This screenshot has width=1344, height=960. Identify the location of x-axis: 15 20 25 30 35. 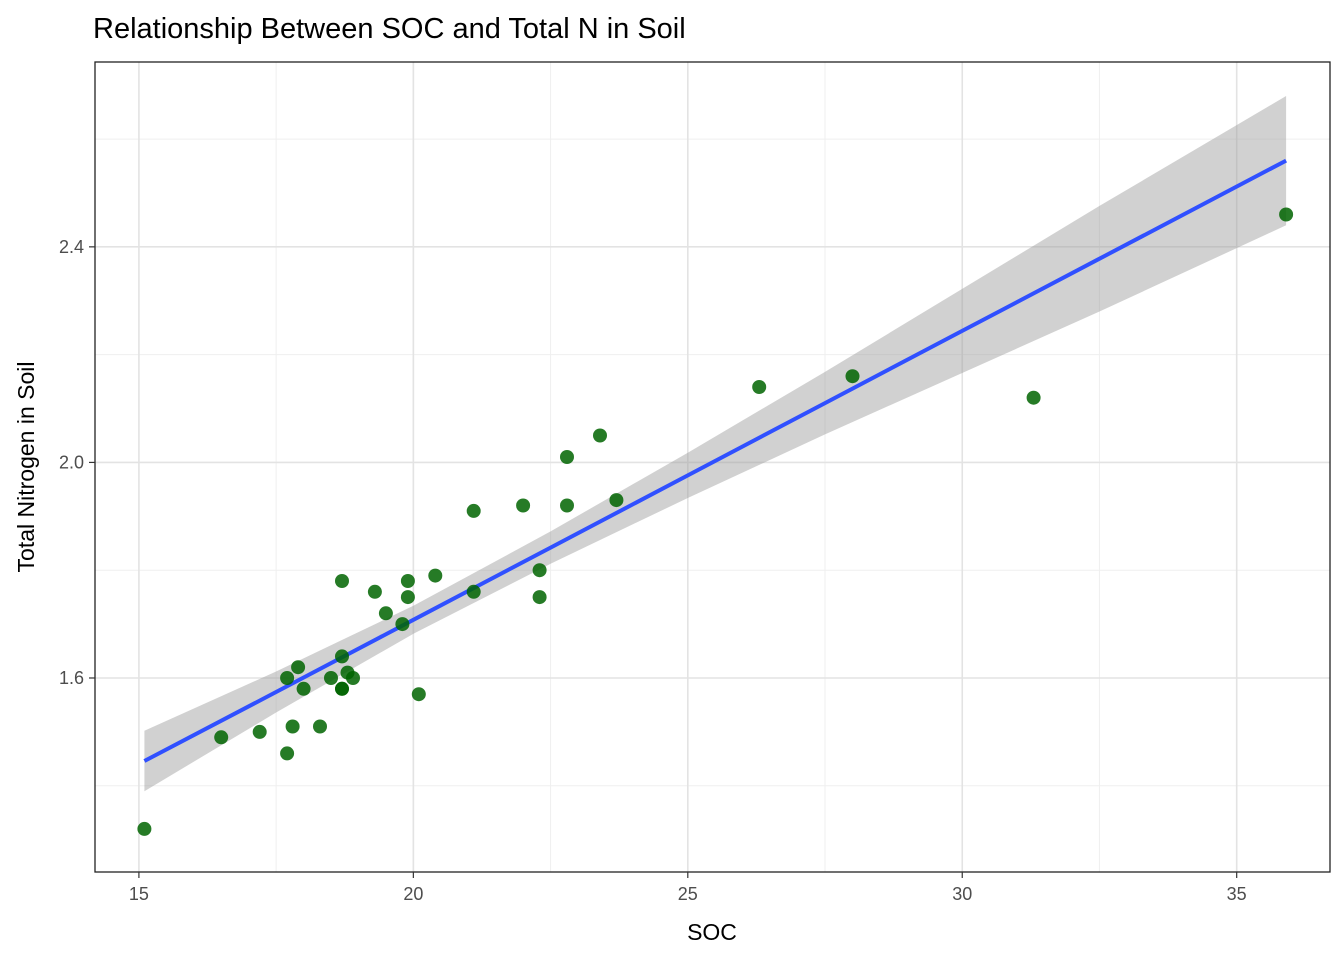
(688, 888).